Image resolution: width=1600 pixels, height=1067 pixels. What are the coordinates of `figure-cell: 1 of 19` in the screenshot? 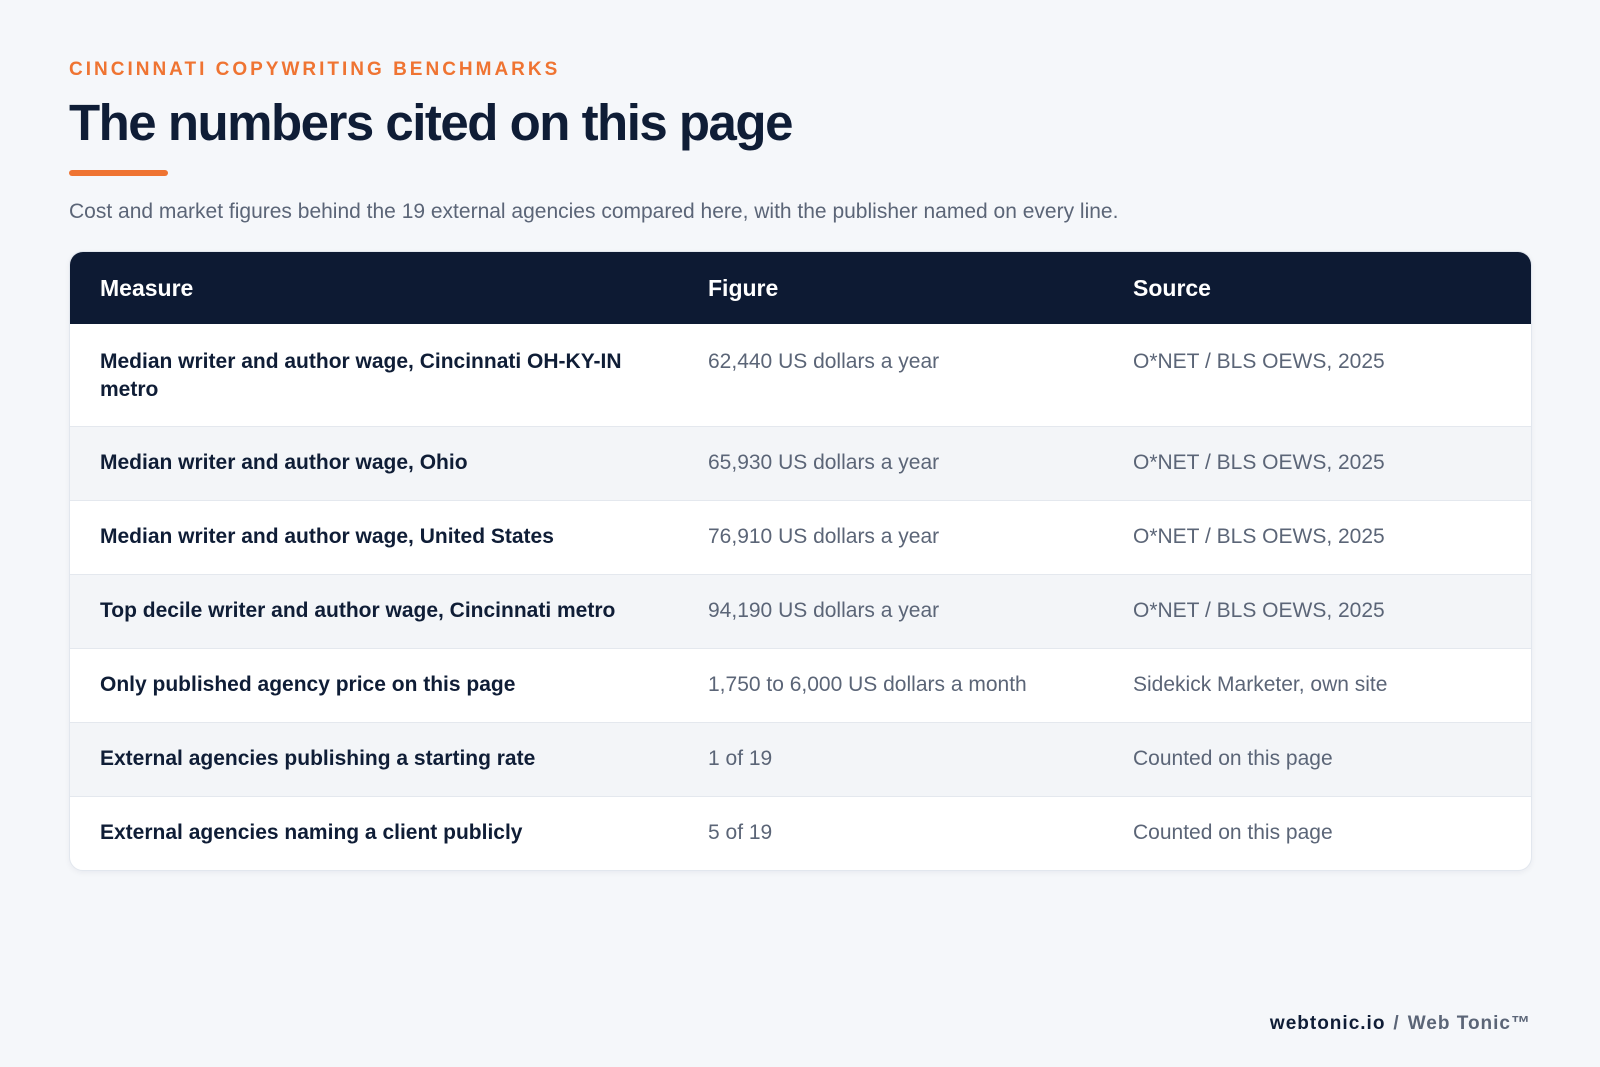 It's located at (740, 758).